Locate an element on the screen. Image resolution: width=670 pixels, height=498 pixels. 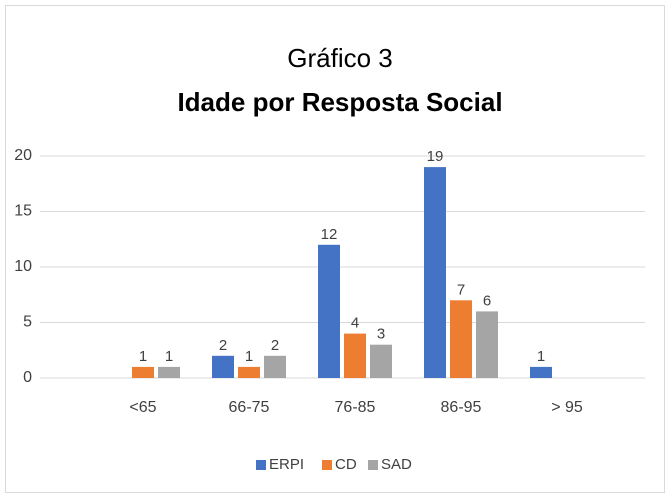
data-label: 3 is located at coordinates (381, 334).